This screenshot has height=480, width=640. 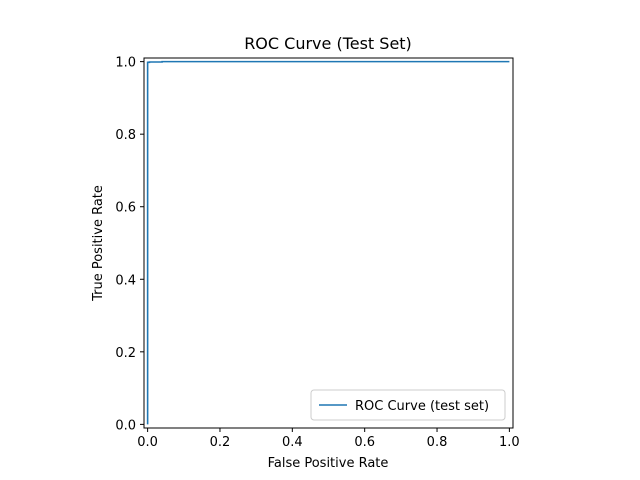 I want to click on x-tick-label: 0.0, so click(x=147, y=442).